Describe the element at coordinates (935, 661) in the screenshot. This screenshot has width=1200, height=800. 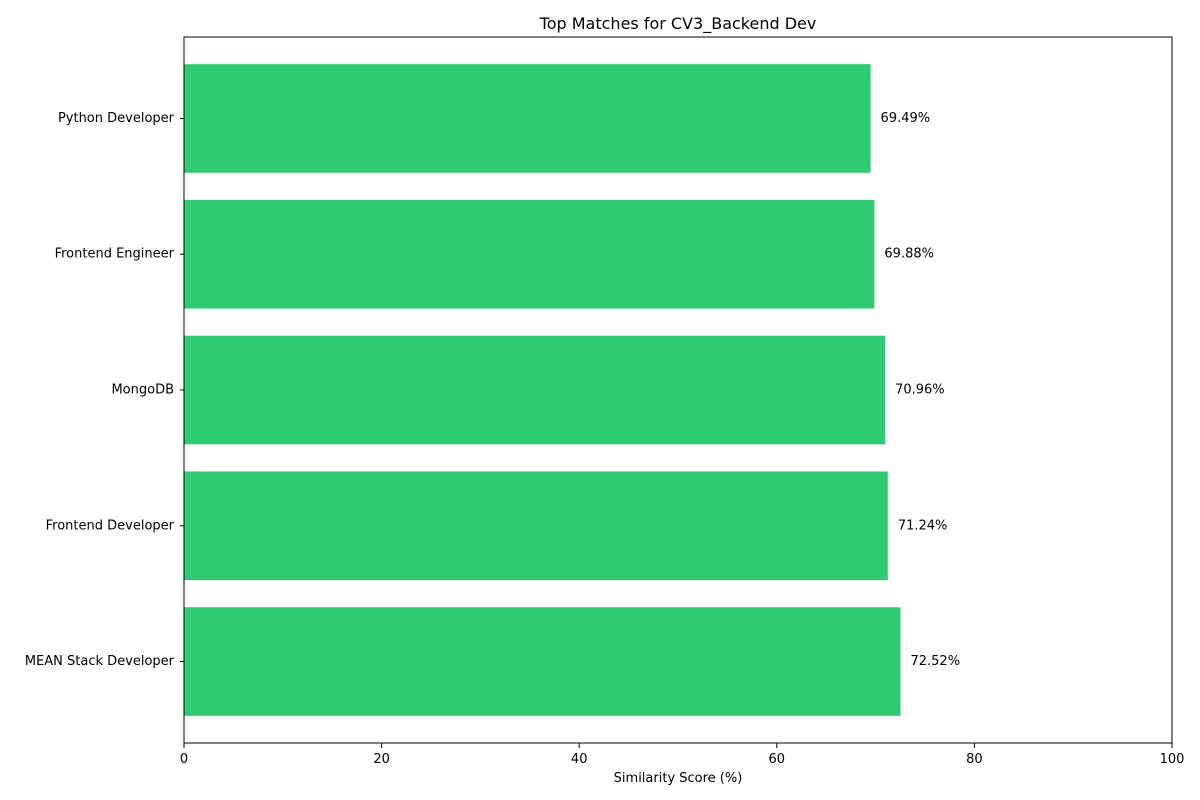
I see `bar-value-label: 72.52%` at that location.